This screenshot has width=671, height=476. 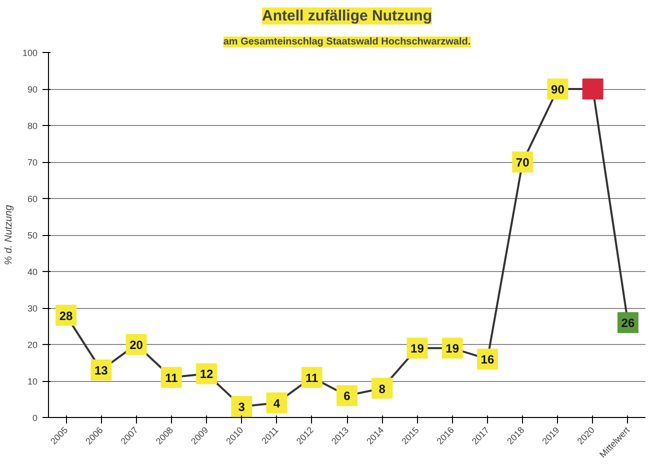 What do you see at coordinates (66, 315) in the screenshot?
I see `data-label: 28` at bounding box center [66, 315].